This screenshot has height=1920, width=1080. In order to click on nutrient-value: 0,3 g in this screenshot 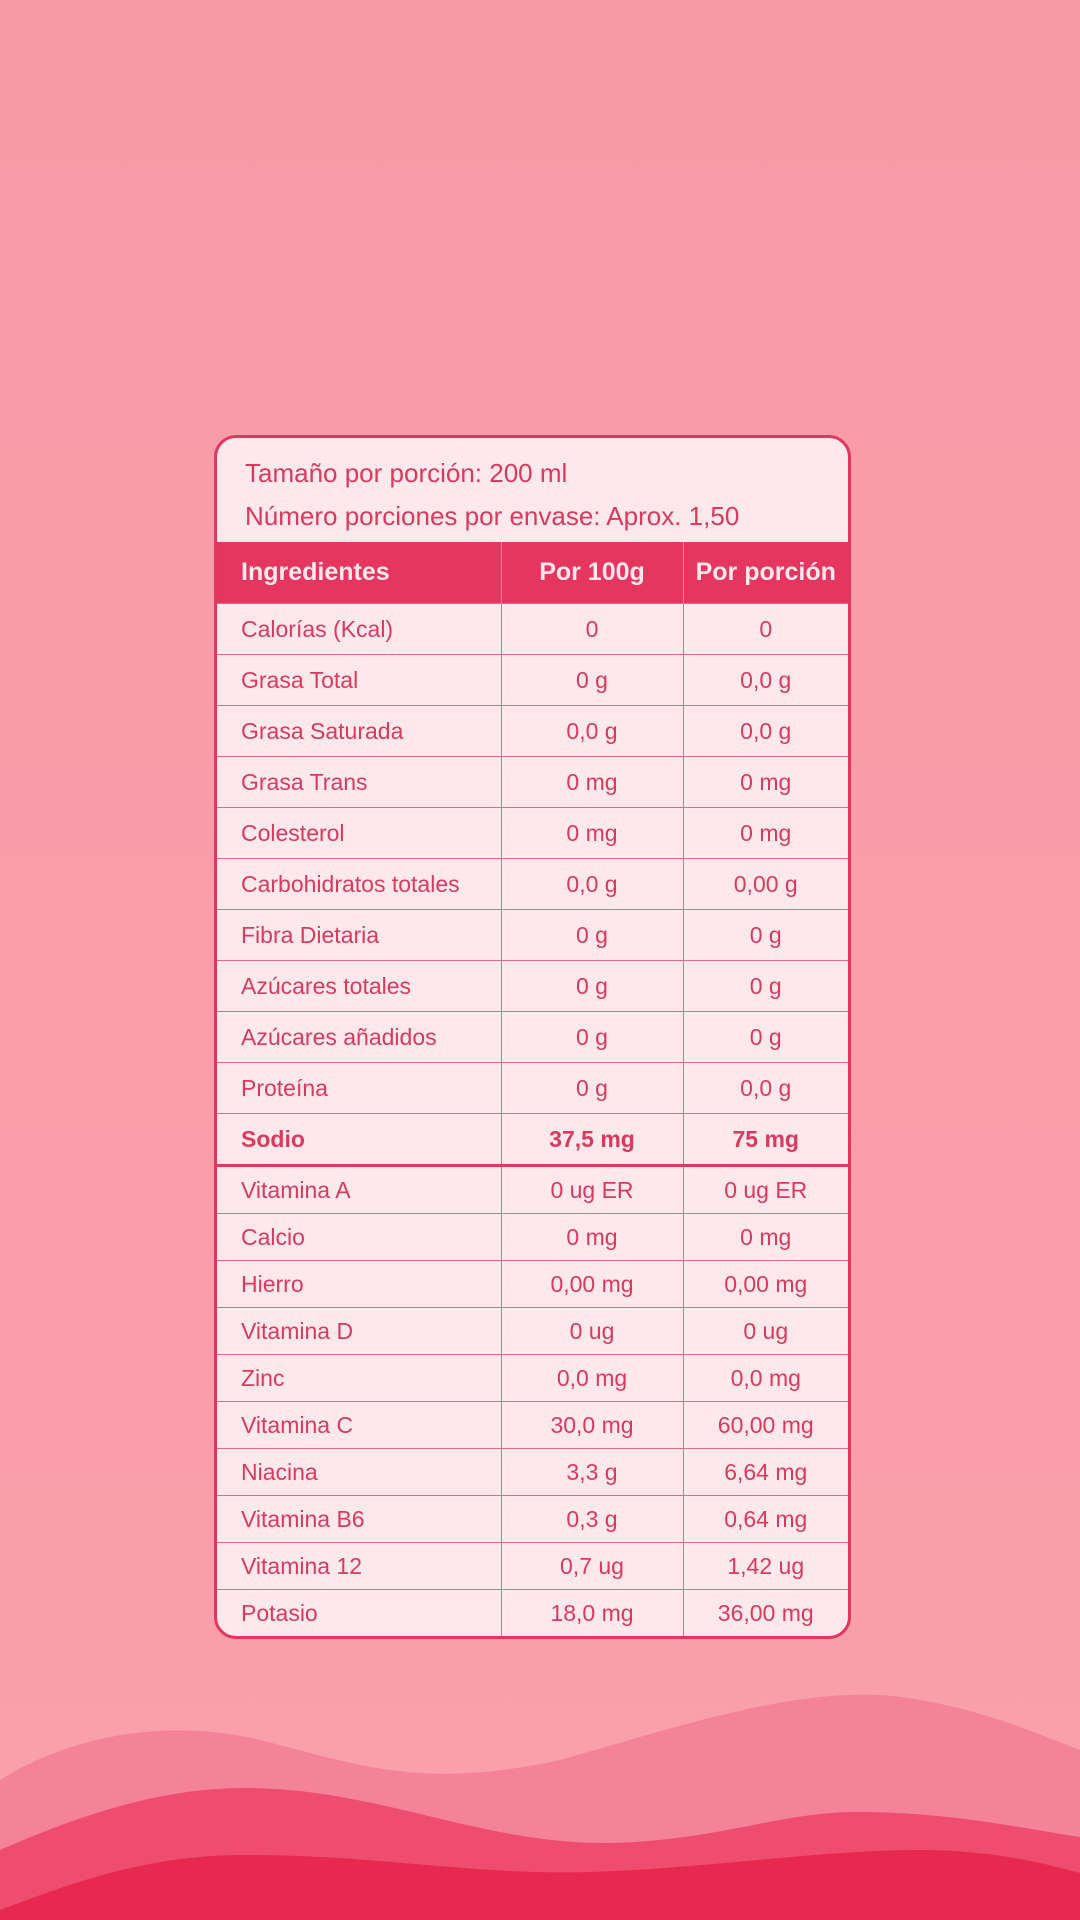, I will do `click(591, 1519)`.